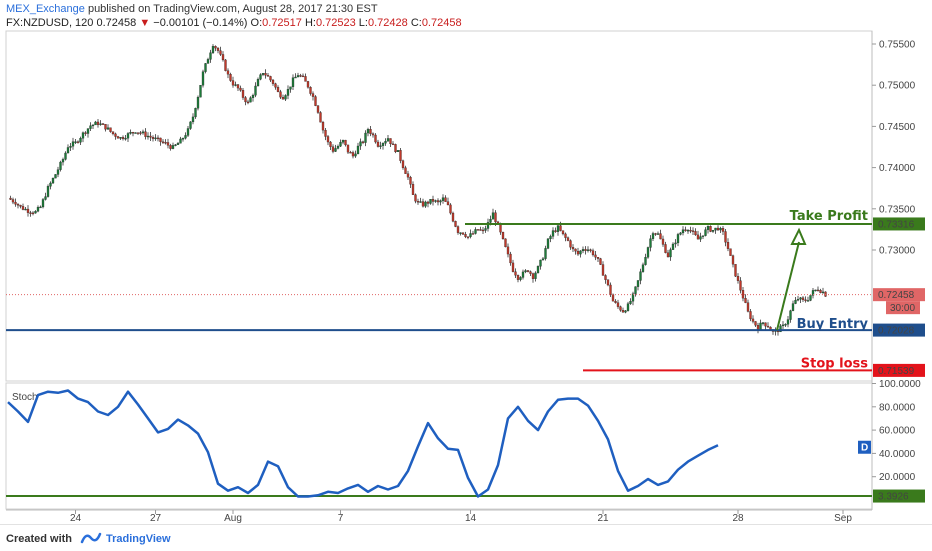  I want to click on projection-arrow, so click(791, 279).